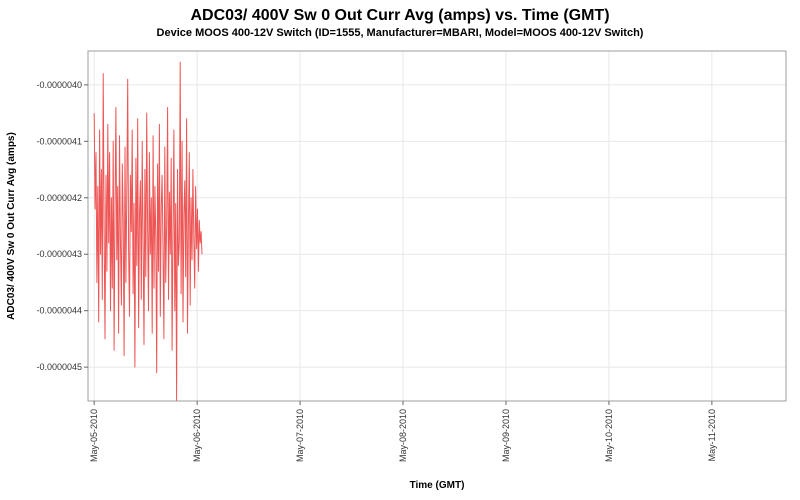 This screenshot has width=800, height=500. Describe the element at coordinates (148, 231) in the screenshot. I see `series-line` at that location.